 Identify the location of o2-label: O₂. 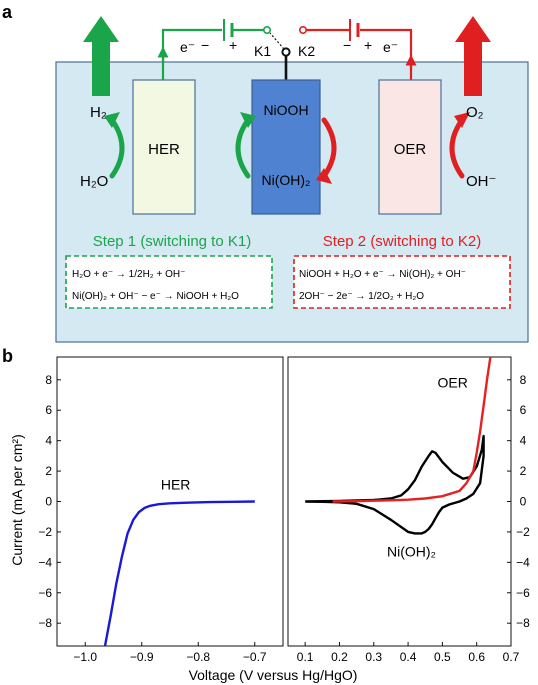
(475, 112).